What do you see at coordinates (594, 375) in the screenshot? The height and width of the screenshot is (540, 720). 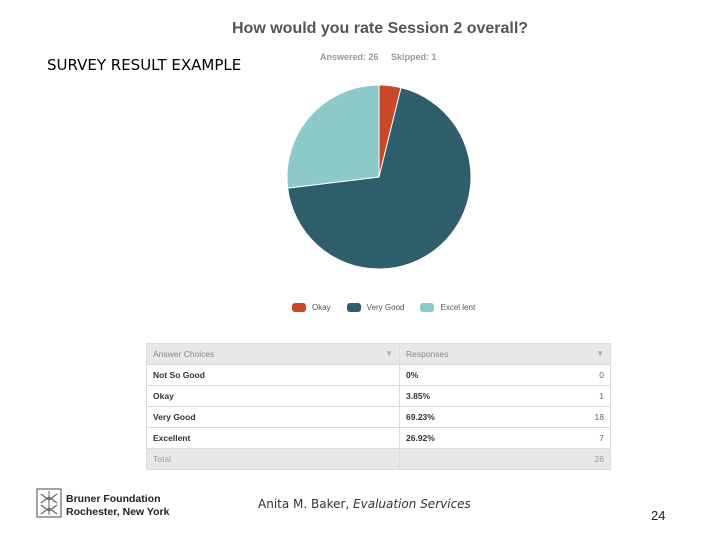 I see `count-cell: 0` at bounding box center [594, 375].